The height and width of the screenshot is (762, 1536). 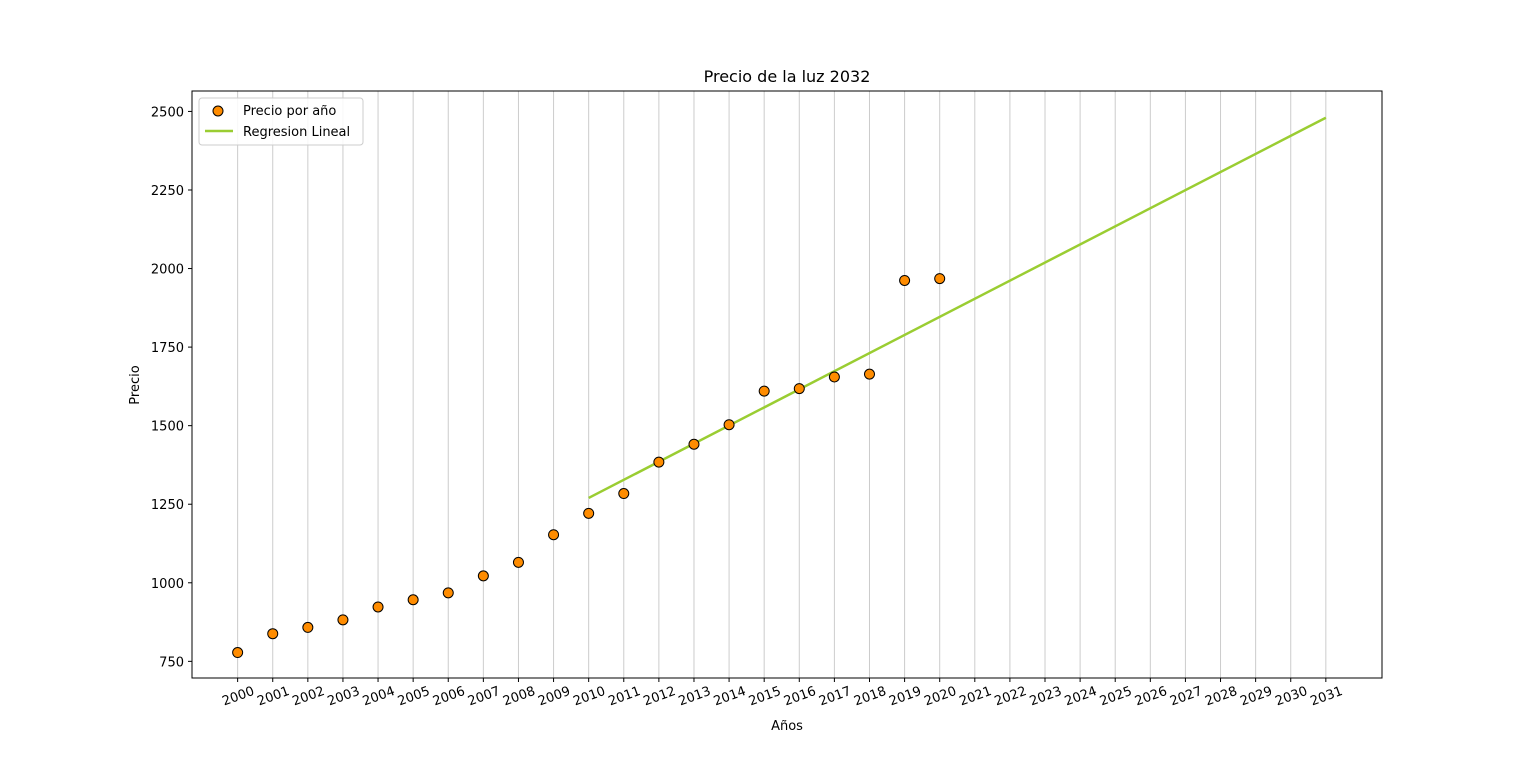 I want to click on y-tick-label: 1250, so click(x=167, y=505).